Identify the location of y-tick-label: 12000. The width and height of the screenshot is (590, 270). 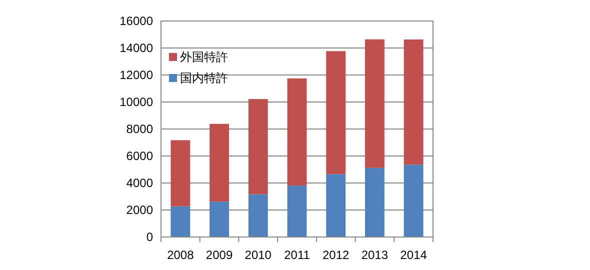
(137, 75).